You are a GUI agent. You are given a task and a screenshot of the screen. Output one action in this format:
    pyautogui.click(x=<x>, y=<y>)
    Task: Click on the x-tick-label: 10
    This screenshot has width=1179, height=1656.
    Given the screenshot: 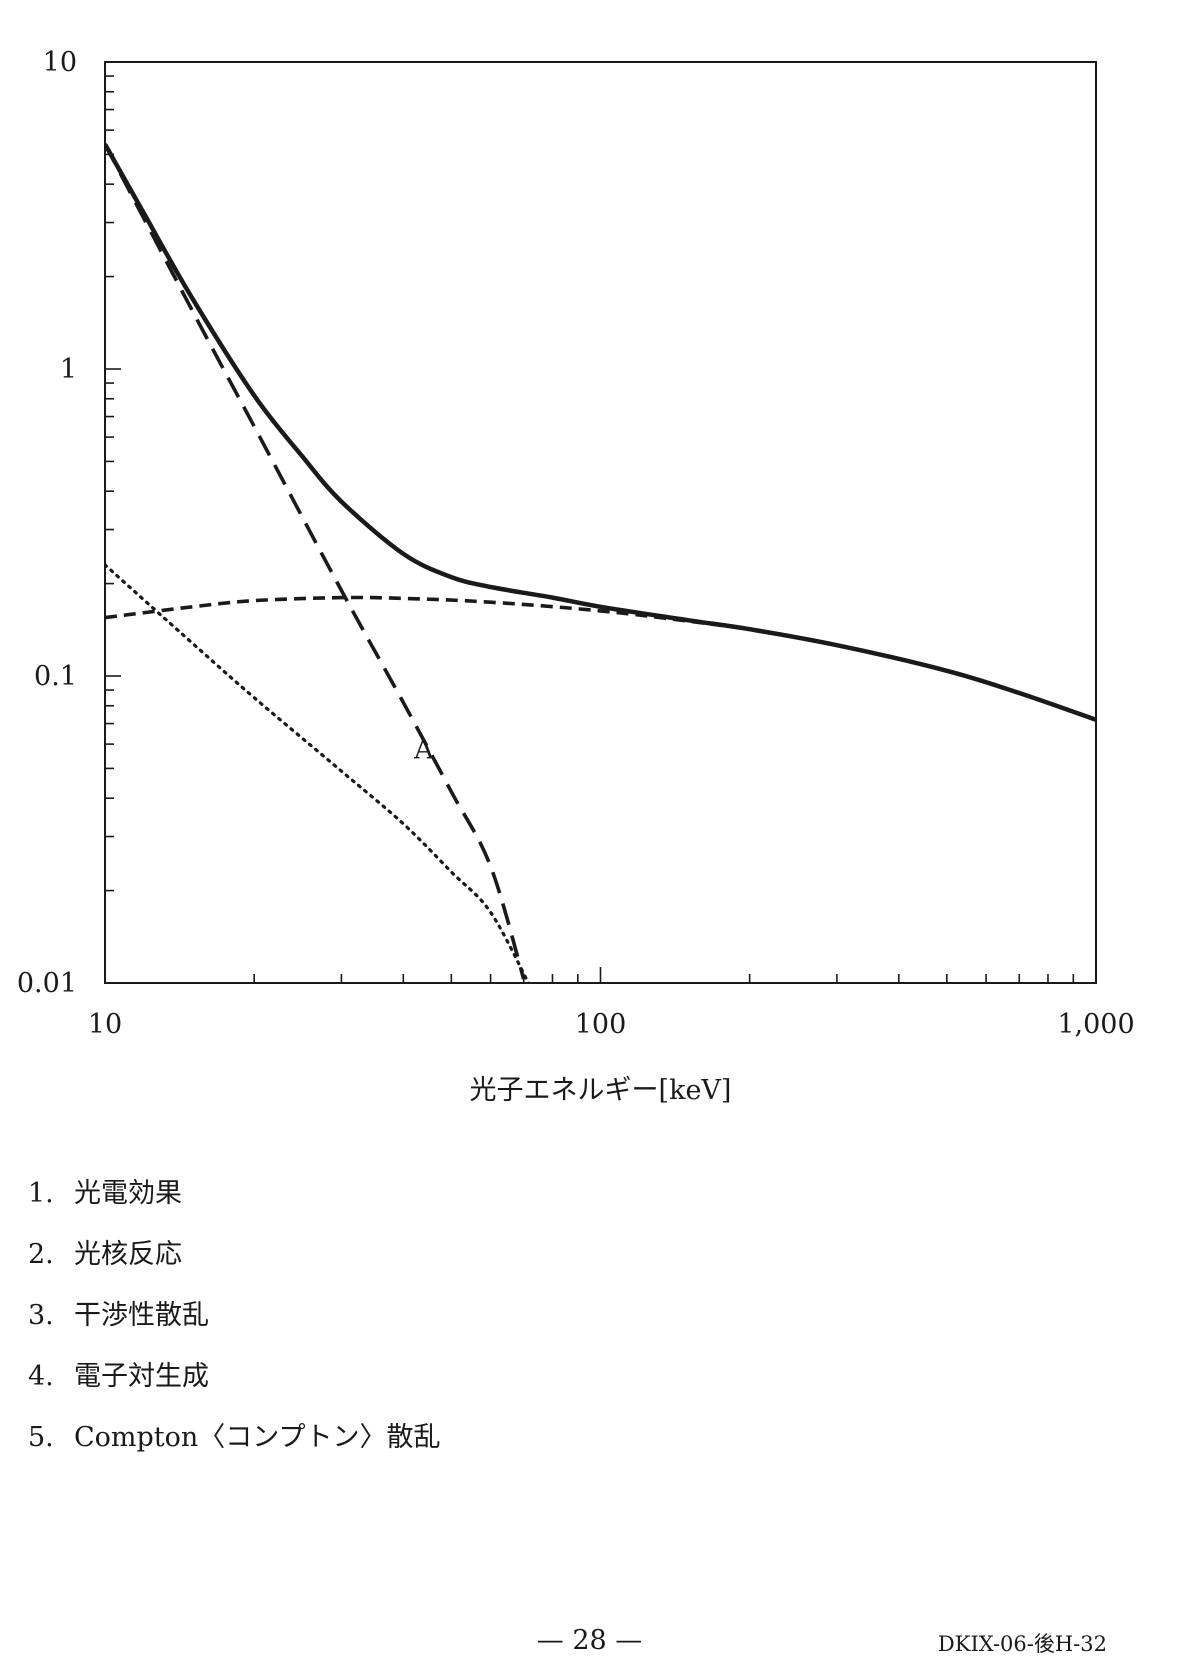 What is the action you would take?
    pyautogui.click(x=105, y=1024)
    